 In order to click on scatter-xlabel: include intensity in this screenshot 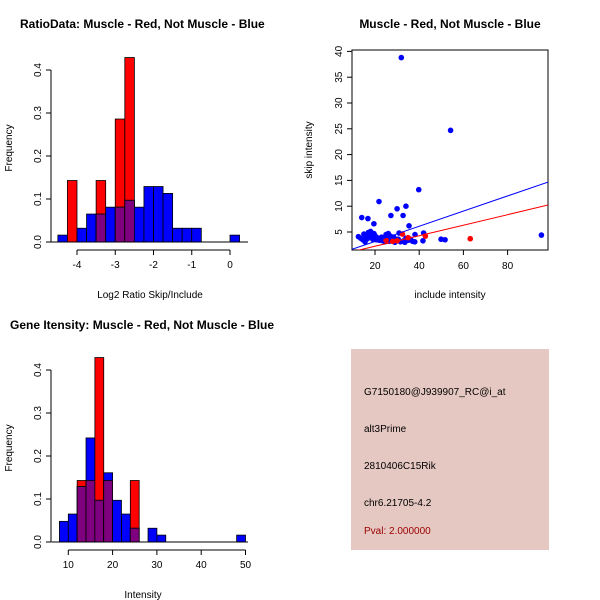, I will do `click(449, 295)`.